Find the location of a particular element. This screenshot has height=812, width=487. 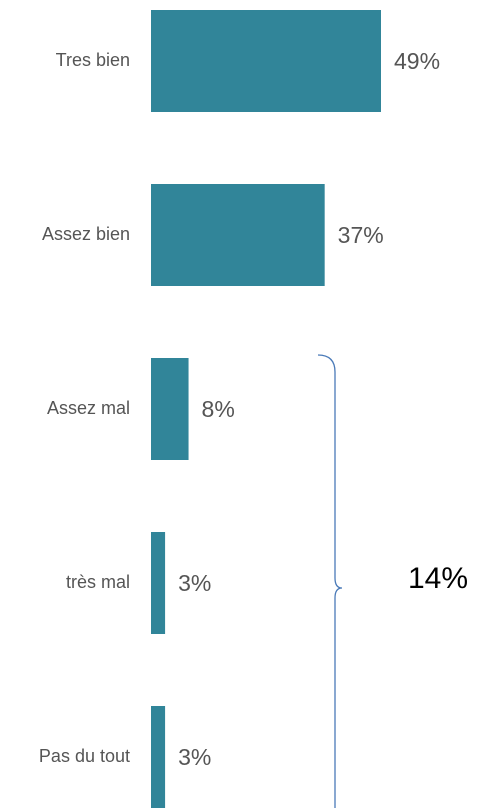

category-label: Pas du tout is located at coordinates (84, 756).